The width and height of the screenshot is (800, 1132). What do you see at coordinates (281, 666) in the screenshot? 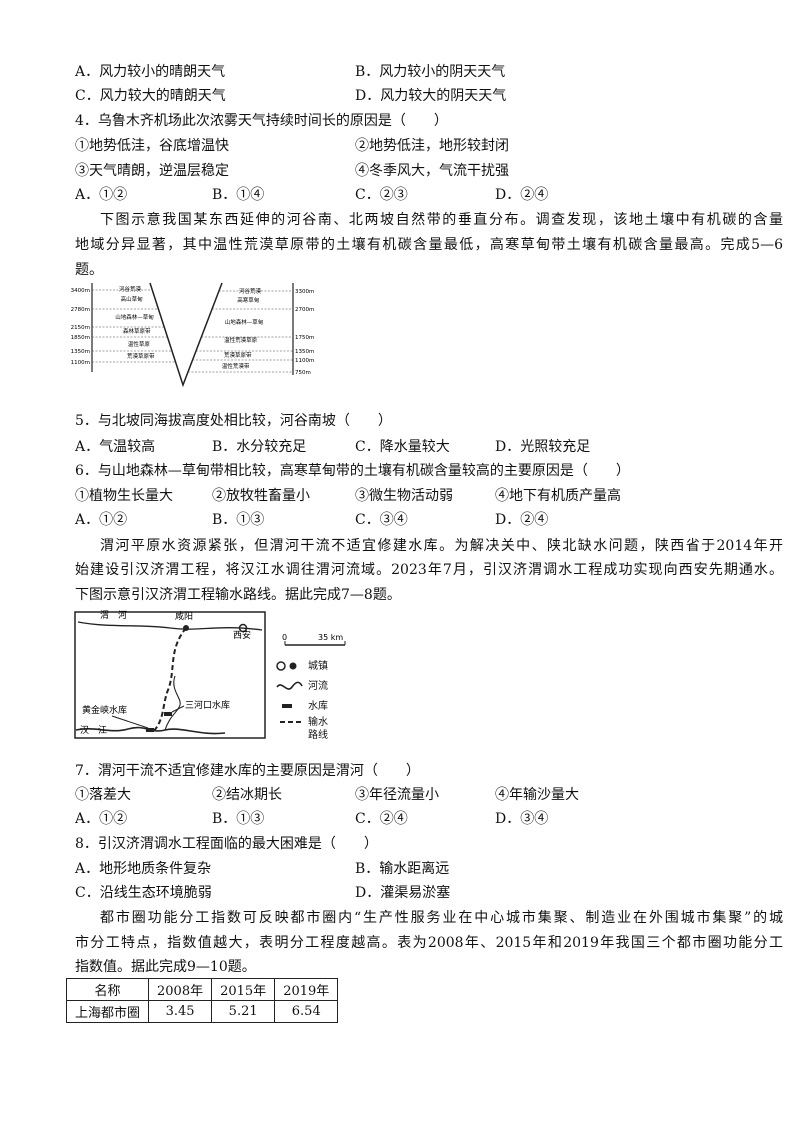
I see `legend-city-circle` at bounding box center [281, 666].